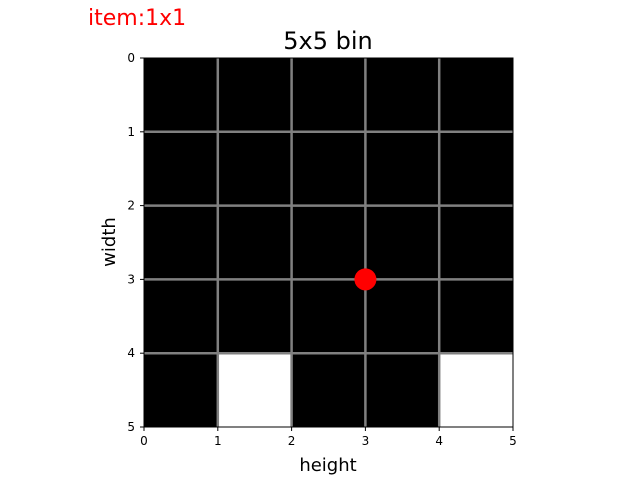 The width and height of the screenshot is (640, 480). I want to click on x-tick-label: 0, so click(144, 441).